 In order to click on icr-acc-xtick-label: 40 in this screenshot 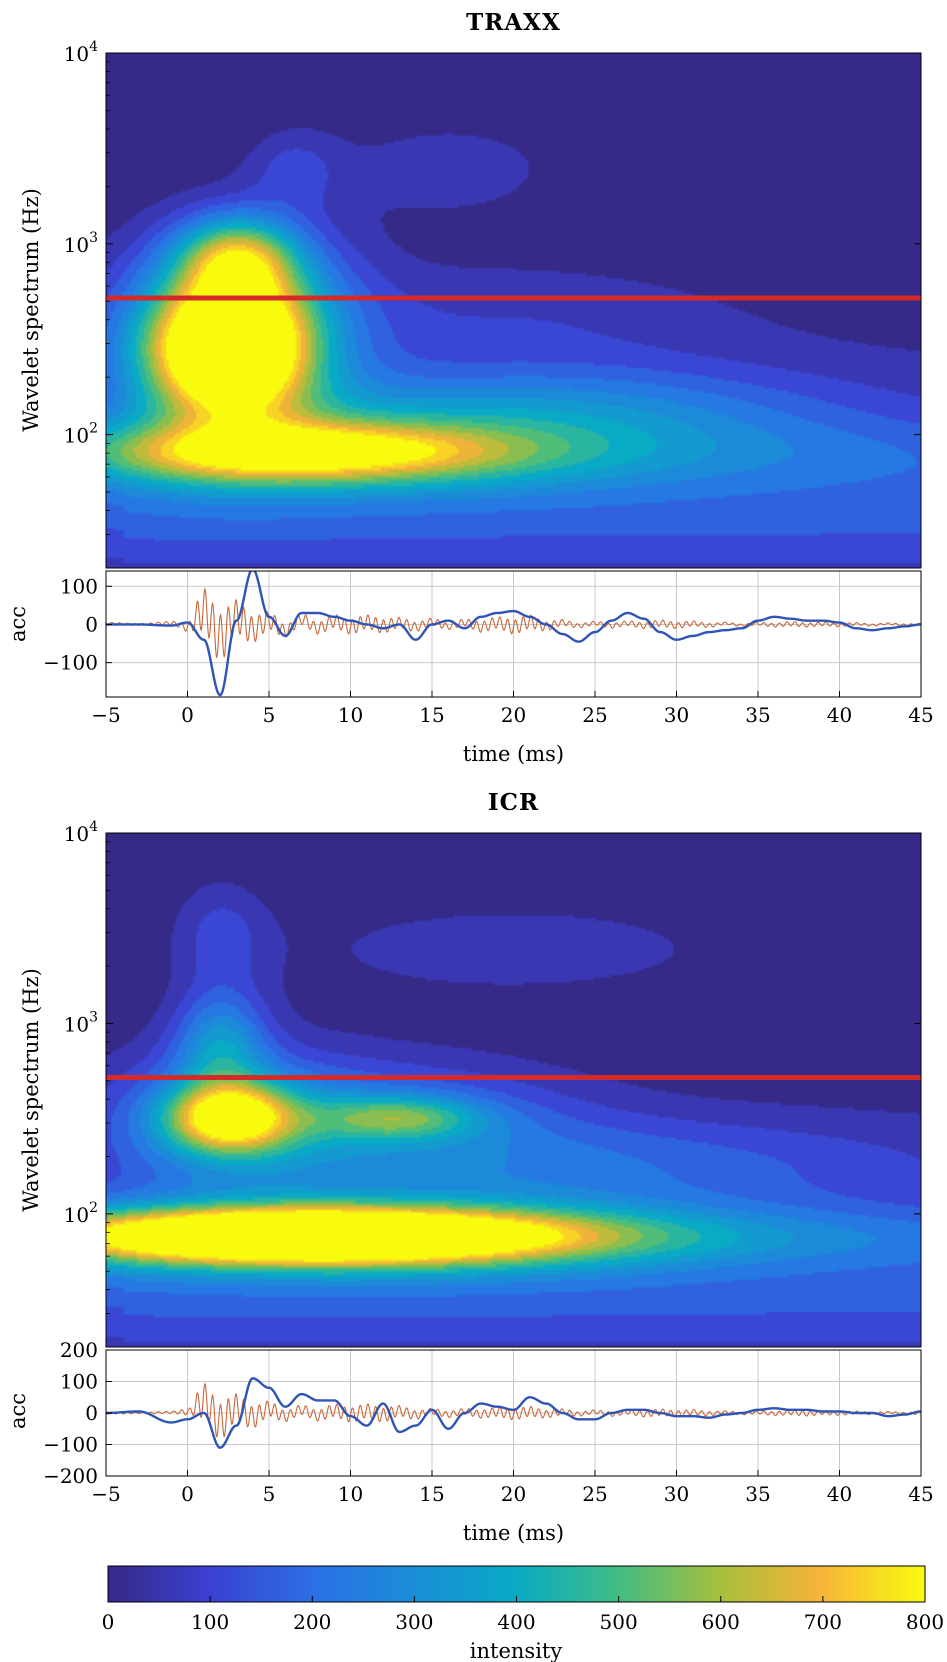, I will do `click(839, 1494)`.